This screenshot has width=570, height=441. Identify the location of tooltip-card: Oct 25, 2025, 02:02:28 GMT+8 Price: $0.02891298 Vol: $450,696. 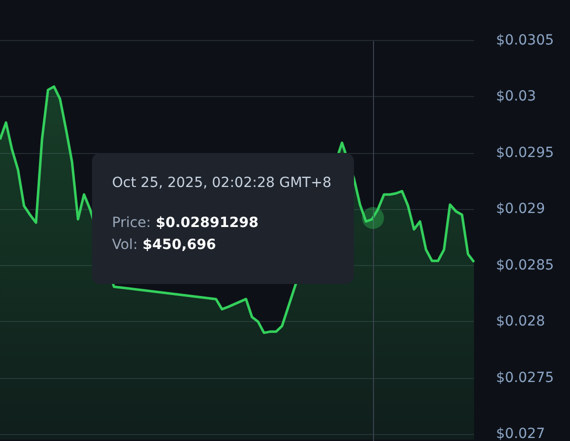
(223, 218).